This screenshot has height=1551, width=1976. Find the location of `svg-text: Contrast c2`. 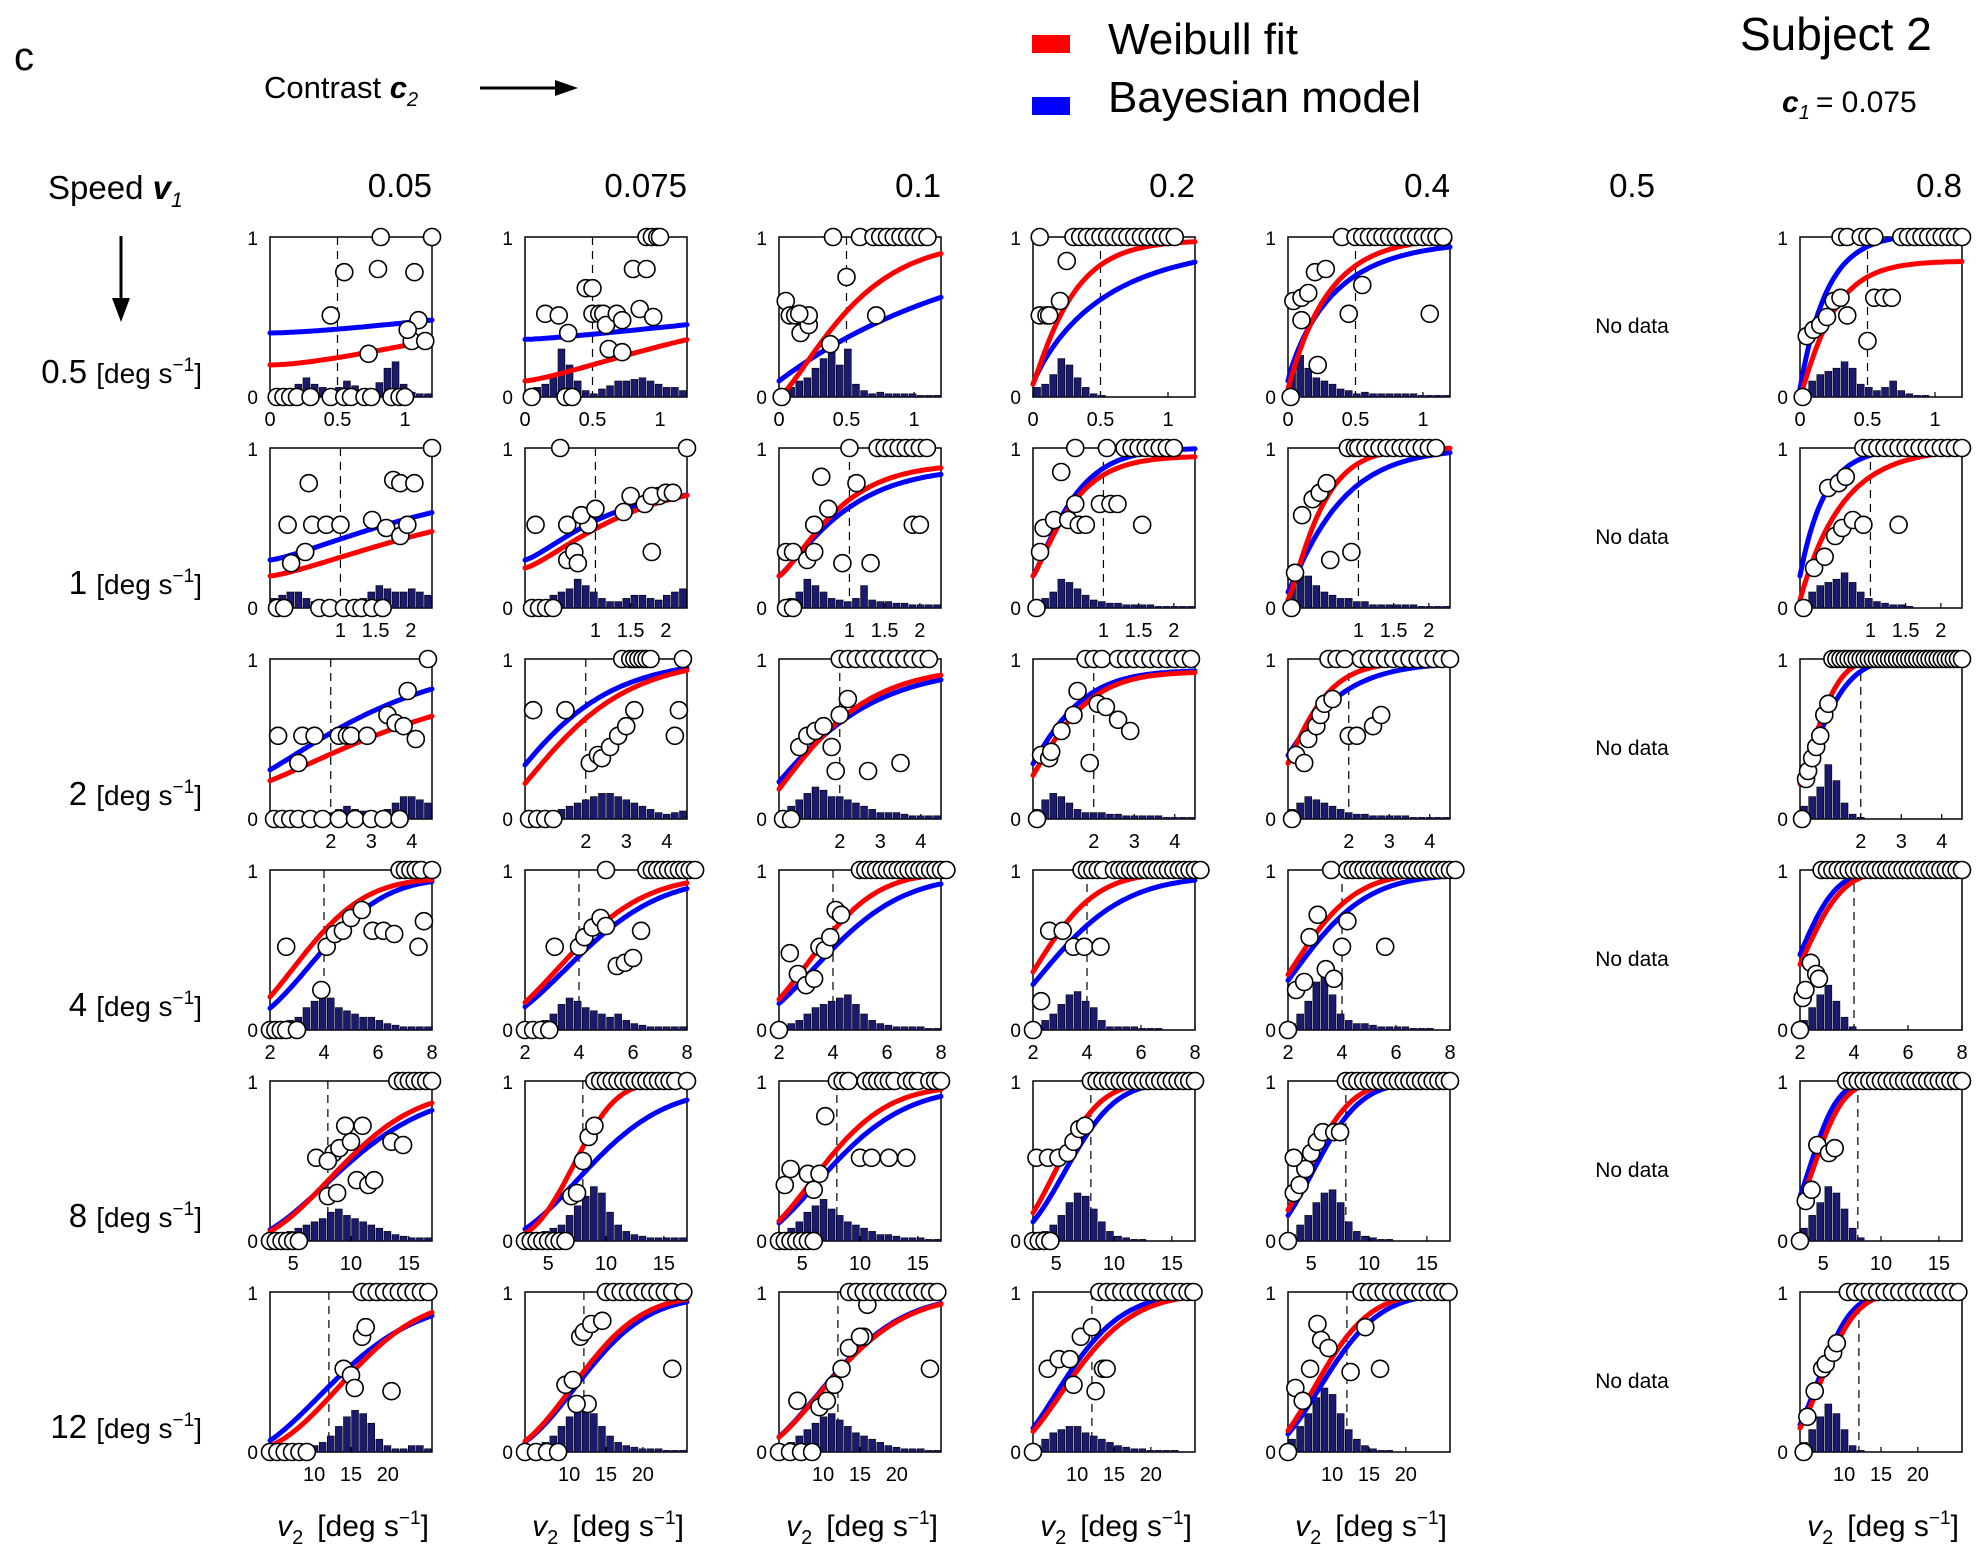

svg-text: Contrast c2 is located at coordinates (341, 90).